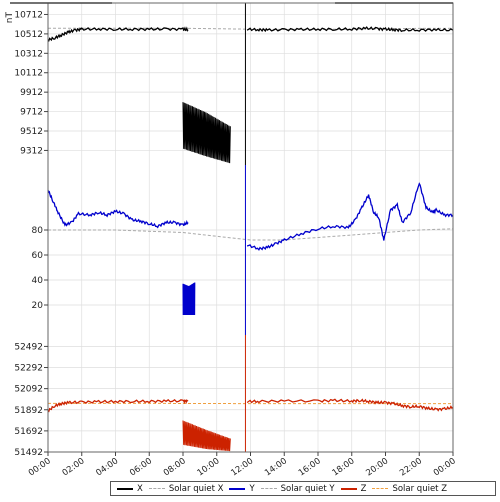 This screenshot has height=502, width=500. What do you see at coordinates (28, 453) in the screenshot?
I see `y-tick-label: 51492` at bounding box center [28, 453].